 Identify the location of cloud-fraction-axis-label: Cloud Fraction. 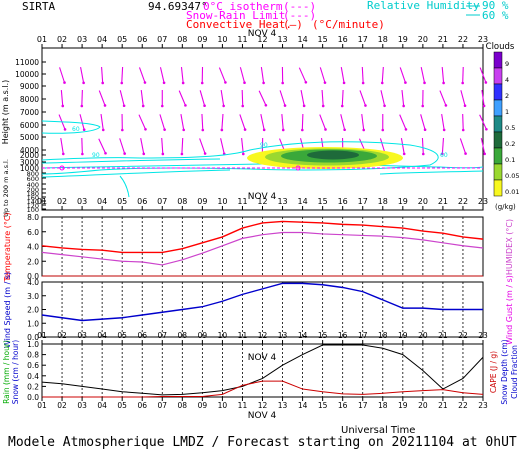
(514, 372).